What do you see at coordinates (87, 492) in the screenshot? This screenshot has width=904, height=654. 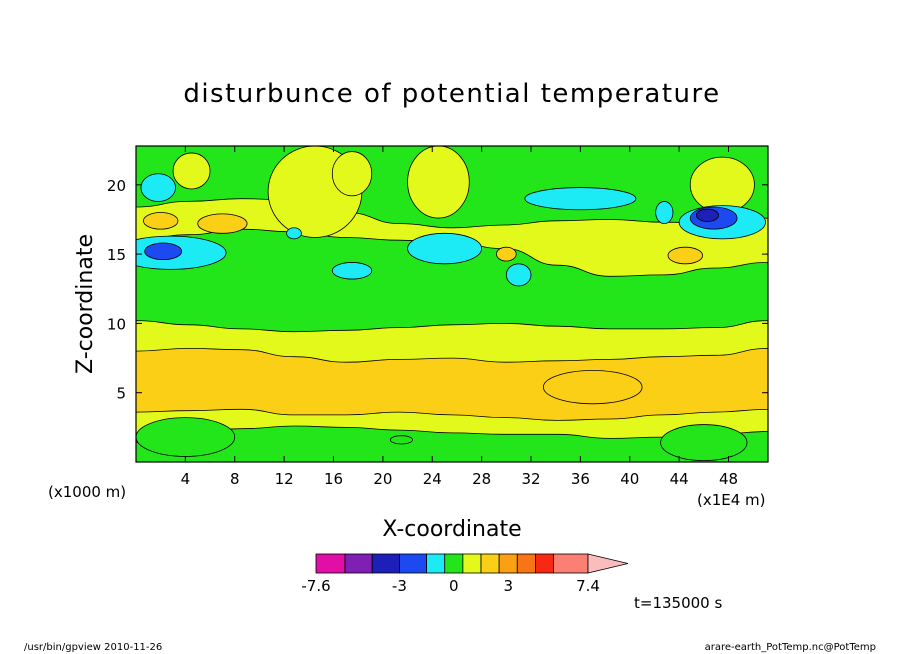 I see `y-scale-note: (x1000 m)` at bounding box center [87, 492].